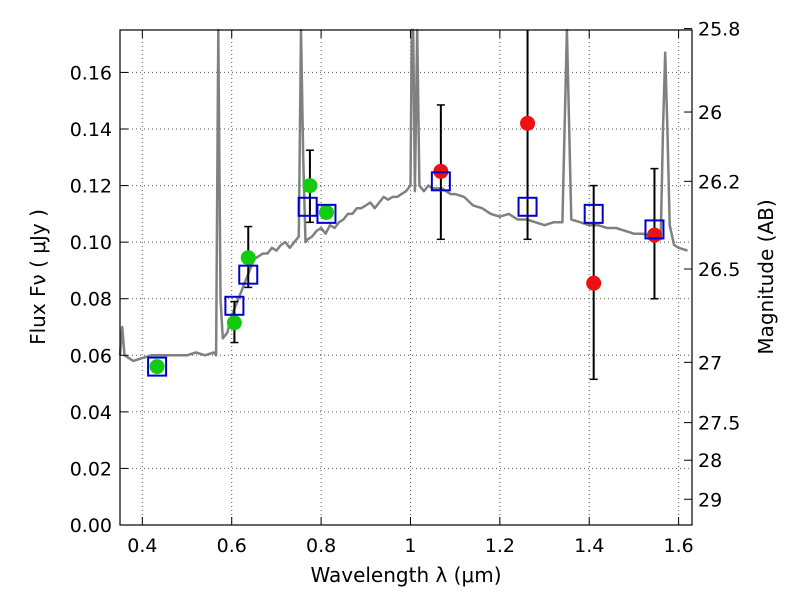  I want to click on x-tick-label: 0.8, so click(321, 546).